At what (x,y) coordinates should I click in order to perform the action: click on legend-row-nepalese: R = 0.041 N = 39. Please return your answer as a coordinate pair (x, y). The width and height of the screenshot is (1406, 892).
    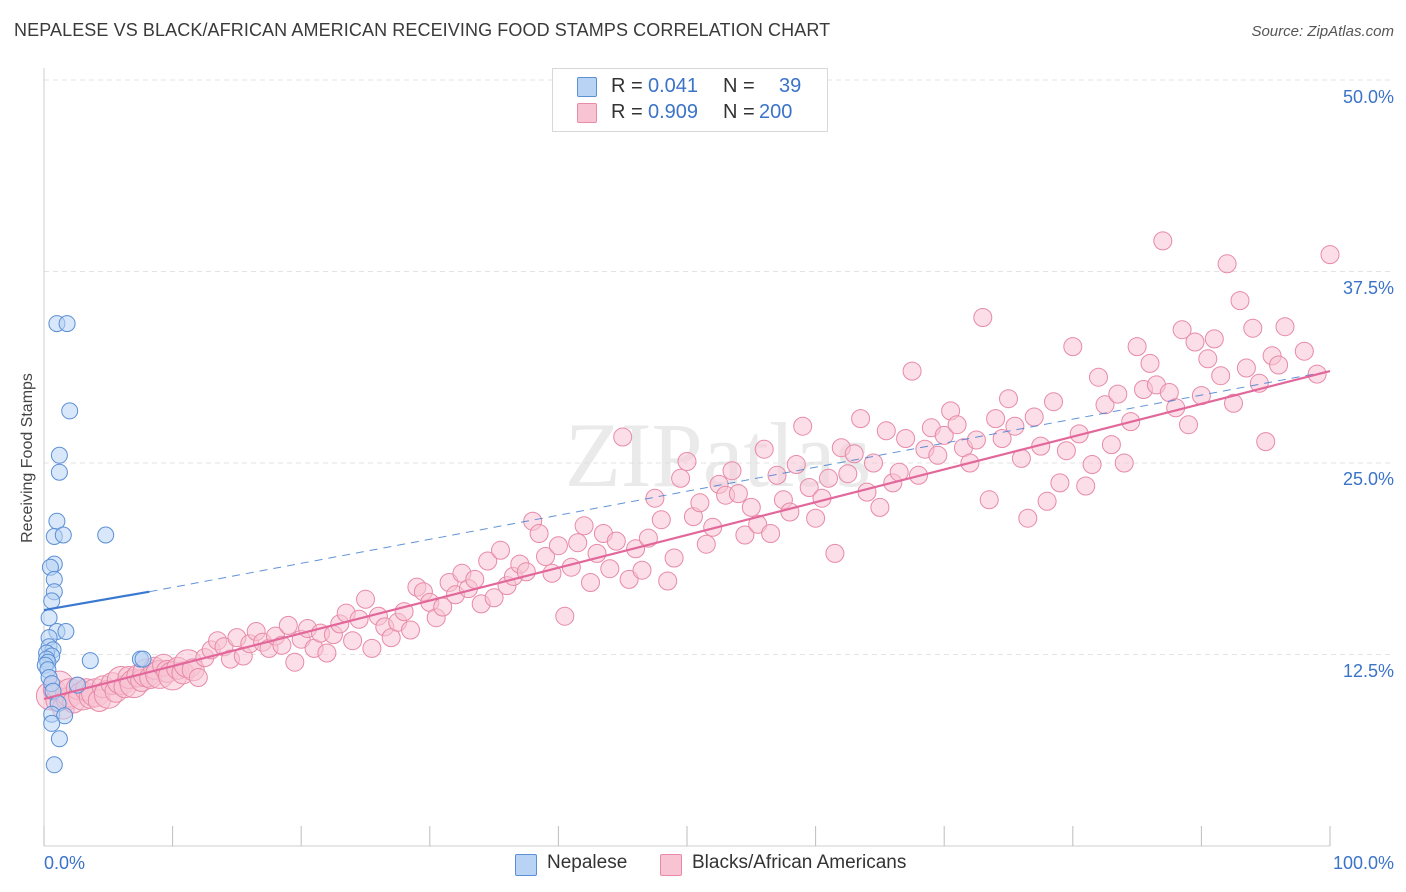
    Looking at the image, I should click on (690, 88).